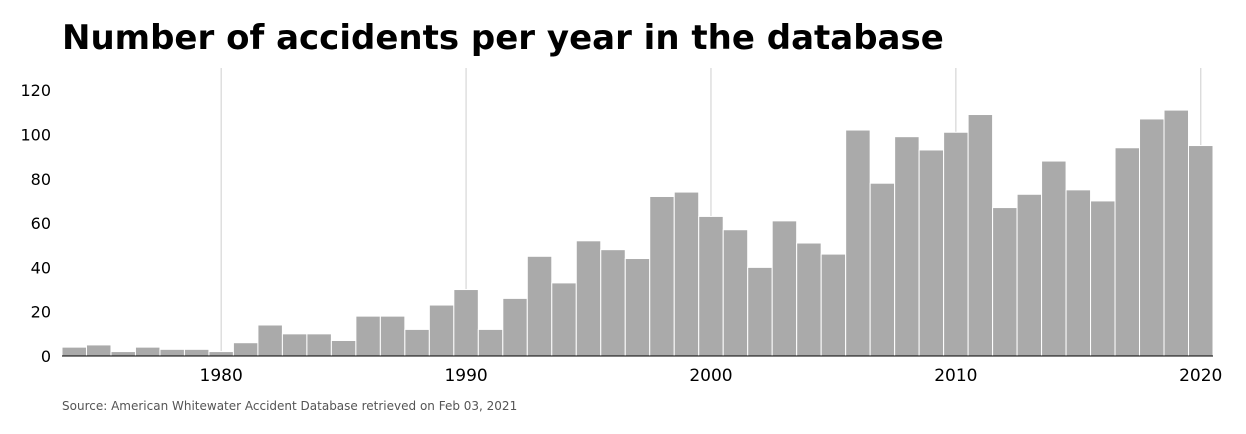  I want to click on x-tick-label-1990: 1990, so click(465, 376).